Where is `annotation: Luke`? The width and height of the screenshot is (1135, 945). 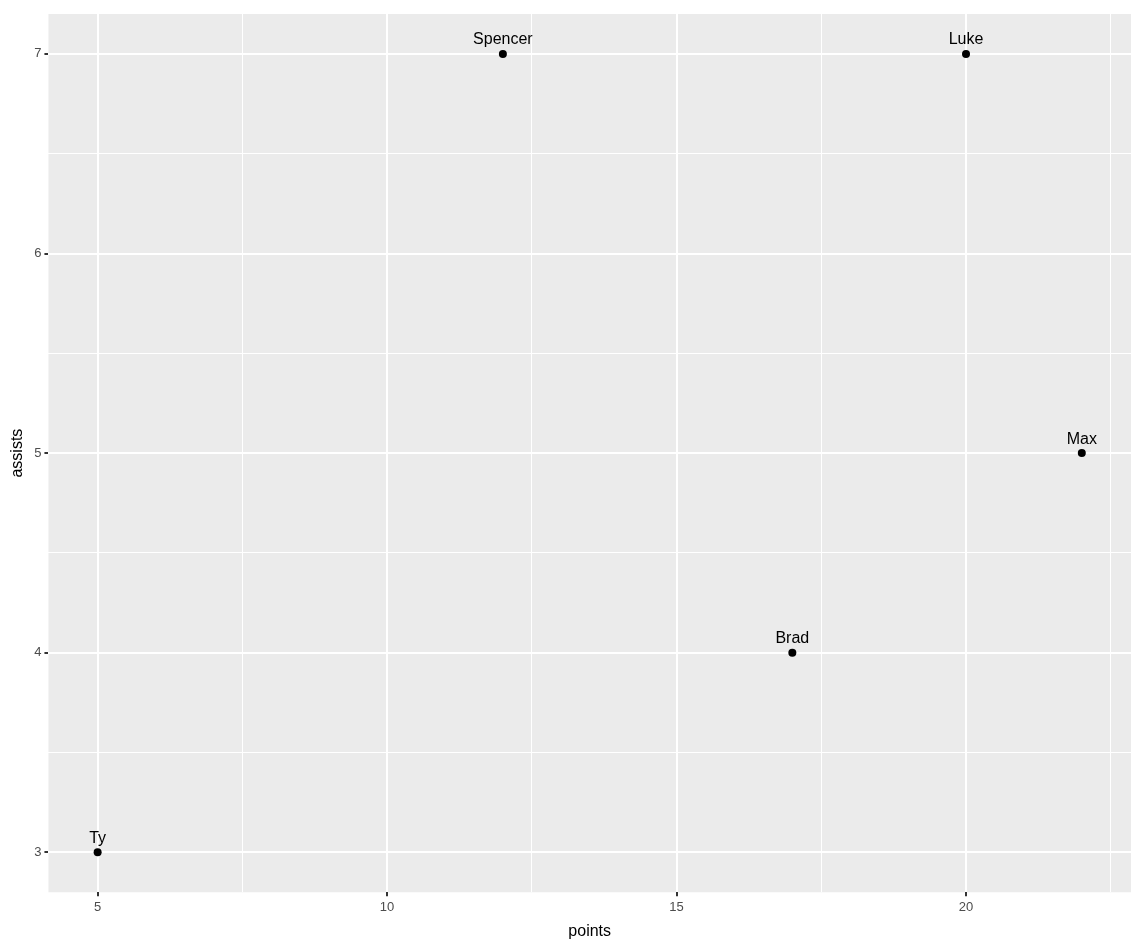
annotation: Luke is located at coordinates (966, 39).